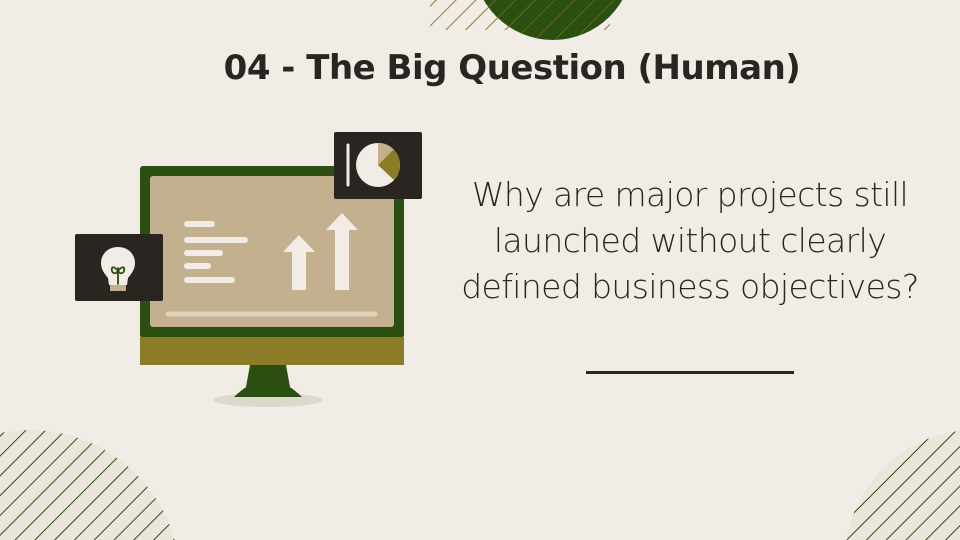 The width and height of the screenshot is (960, 540). Describe the element at coordinates (90, 485) in the screenshot. I see `bottom-left-decoration` at that location.